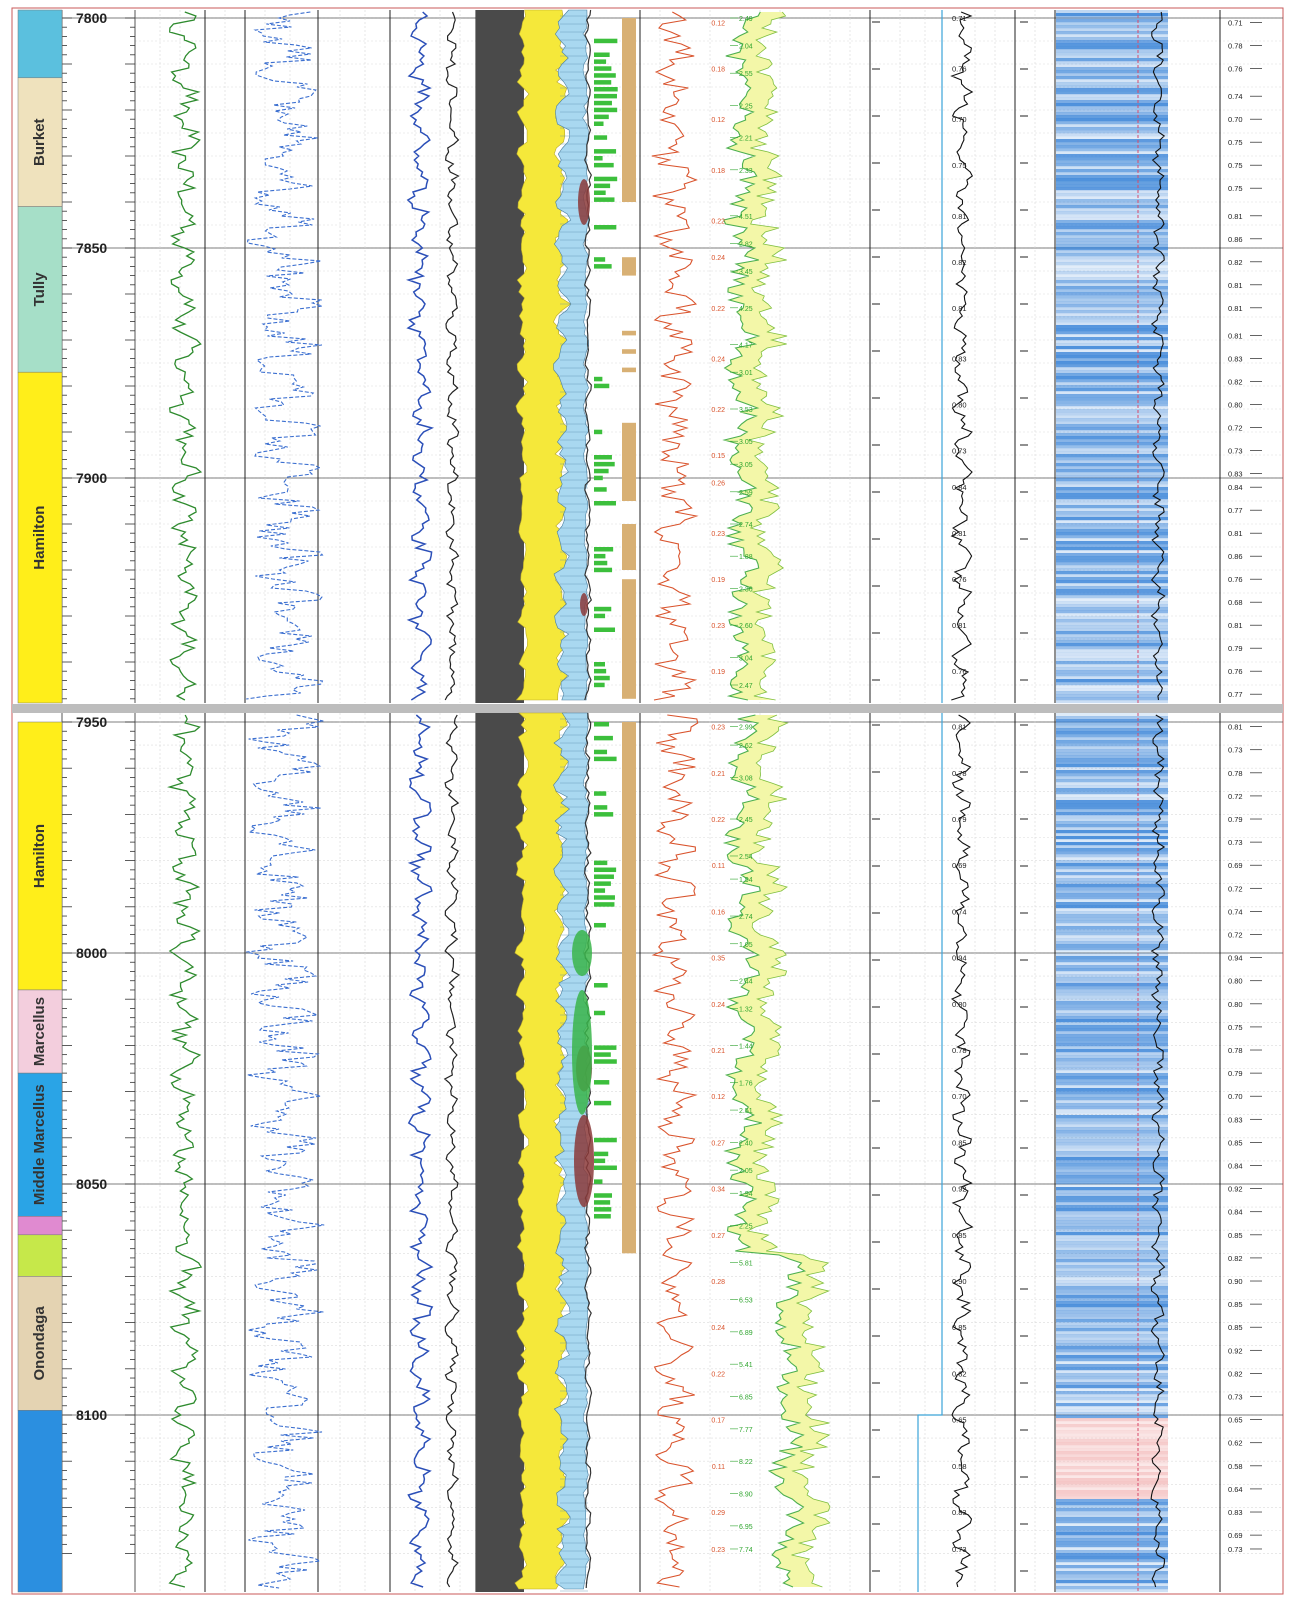 The height and width of the screenshot is (1600, 1293). Describe the element at coordinates (746, 820) in the screenshot. I see `mineral-label: 2.45` at that location.